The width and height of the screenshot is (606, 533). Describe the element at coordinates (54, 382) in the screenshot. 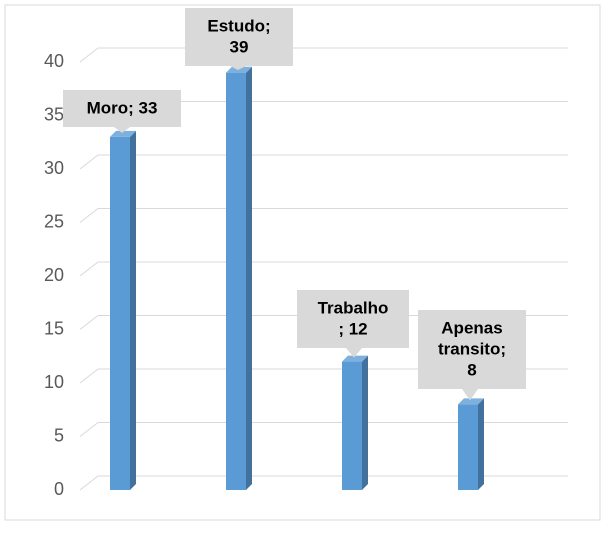

I see `y-tick-label: 10` at that location.